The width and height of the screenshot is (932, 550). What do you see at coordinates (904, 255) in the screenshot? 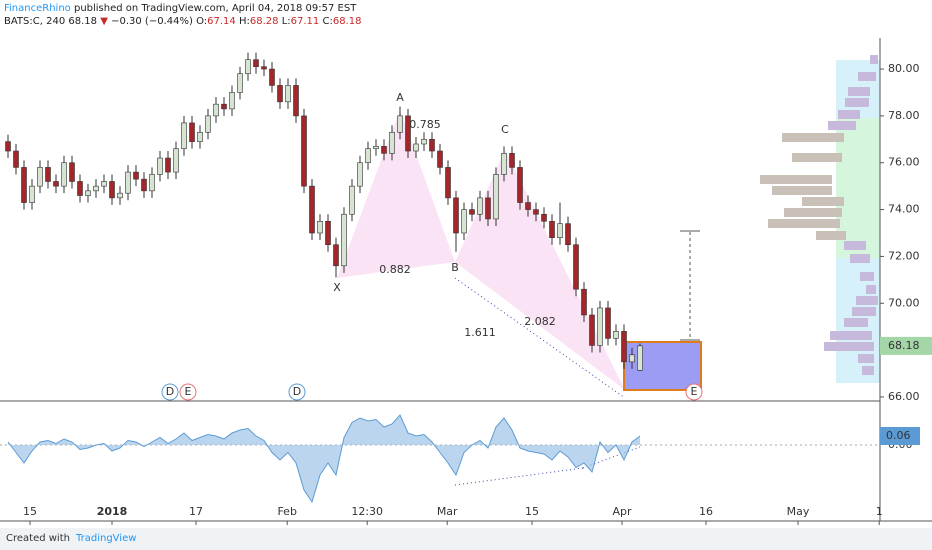
I see `y-tick-label: 72.00` at bounding box center [904, 255].